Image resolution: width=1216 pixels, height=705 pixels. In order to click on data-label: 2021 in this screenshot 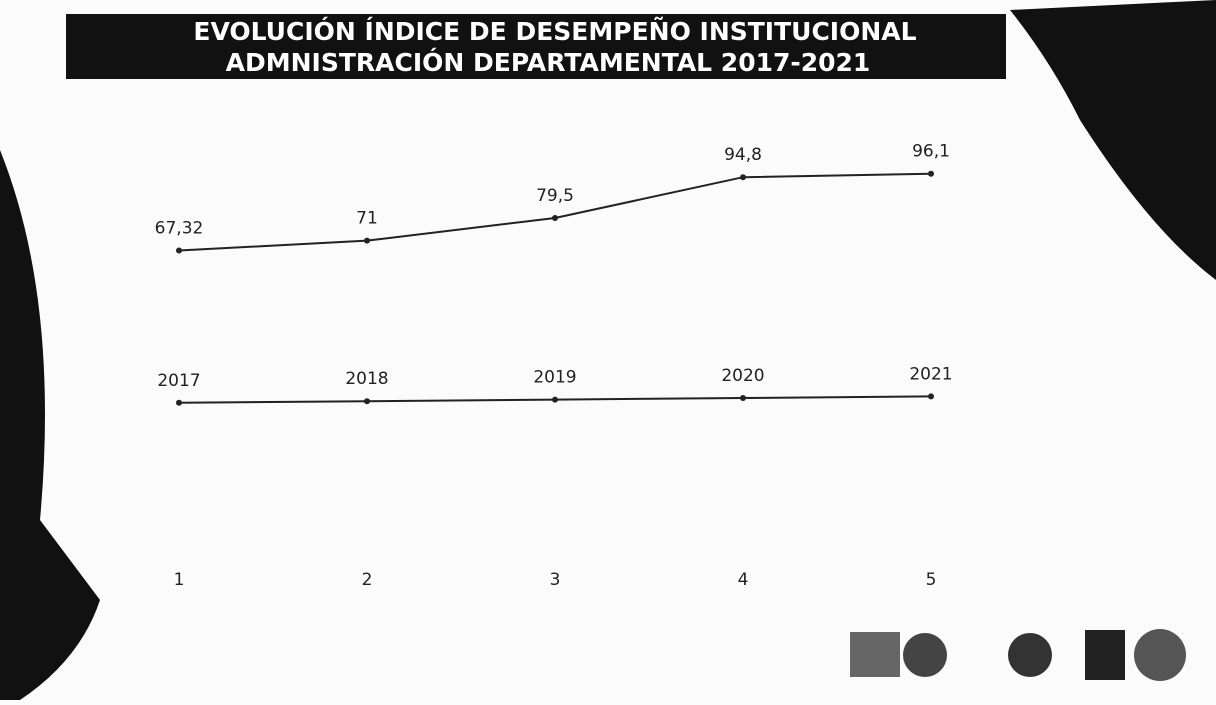, I will do `click(930, 374)`.